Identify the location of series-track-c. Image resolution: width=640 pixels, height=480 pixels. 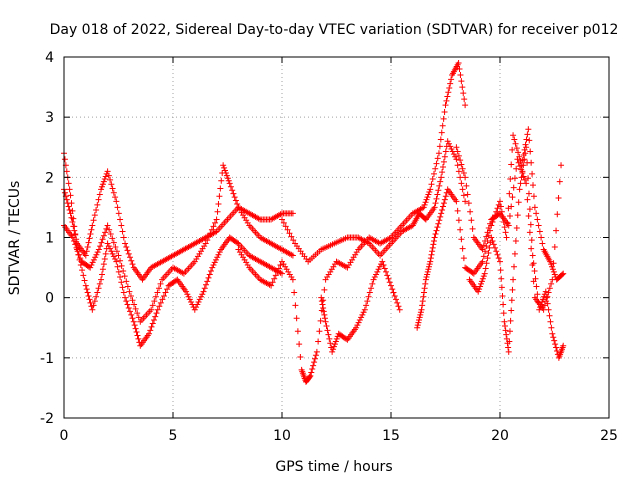
(178, 243).